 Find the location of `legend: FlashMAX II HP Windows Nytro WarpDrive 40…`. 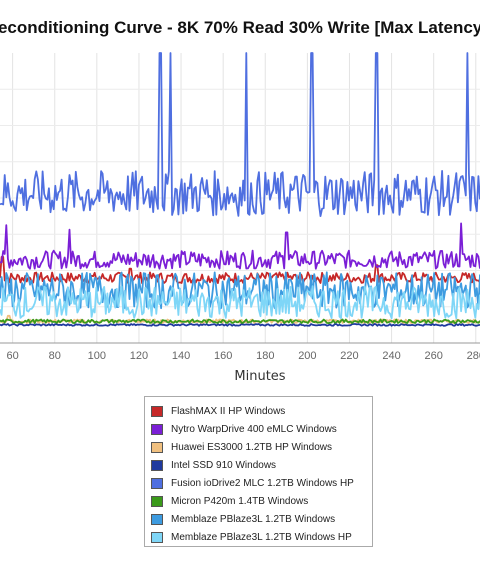

legend: FlashMAX II HP Windows Nytro WarpDrive 40… is located at coordinates (258, 471).